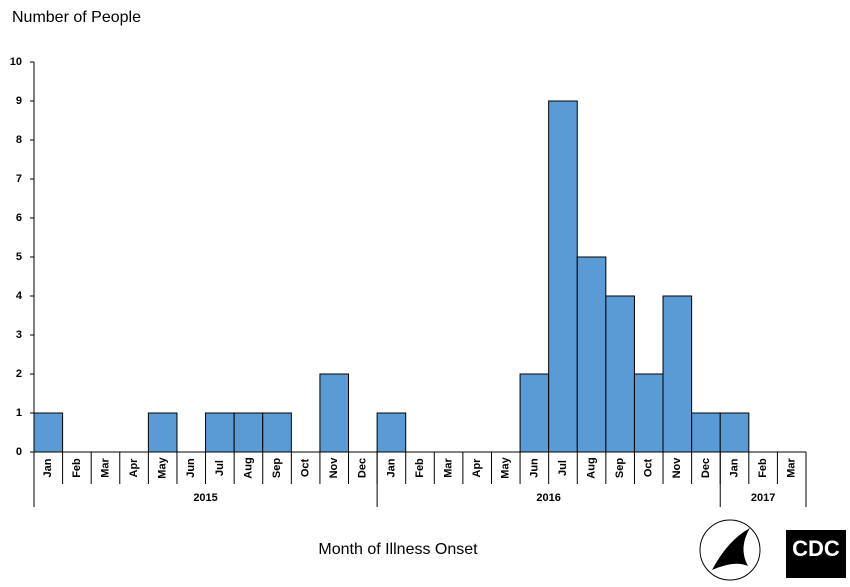  I want to click on y-tick-label: 9, so click(19, 101).